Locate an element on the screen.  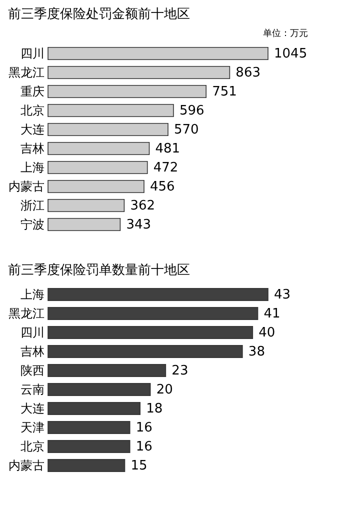
data-label: 481 is located at coordinates (167, 149).